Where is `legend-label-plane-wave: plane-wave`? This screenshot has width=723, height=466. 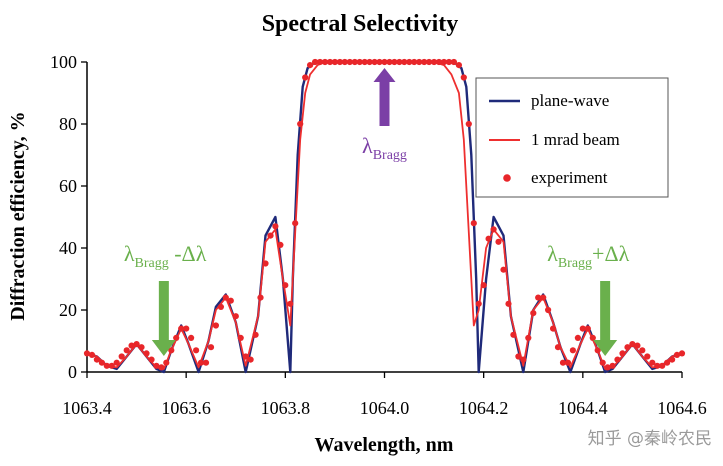
legend-label-plane-wave: plane-wave is located at coordinates (570, 100).